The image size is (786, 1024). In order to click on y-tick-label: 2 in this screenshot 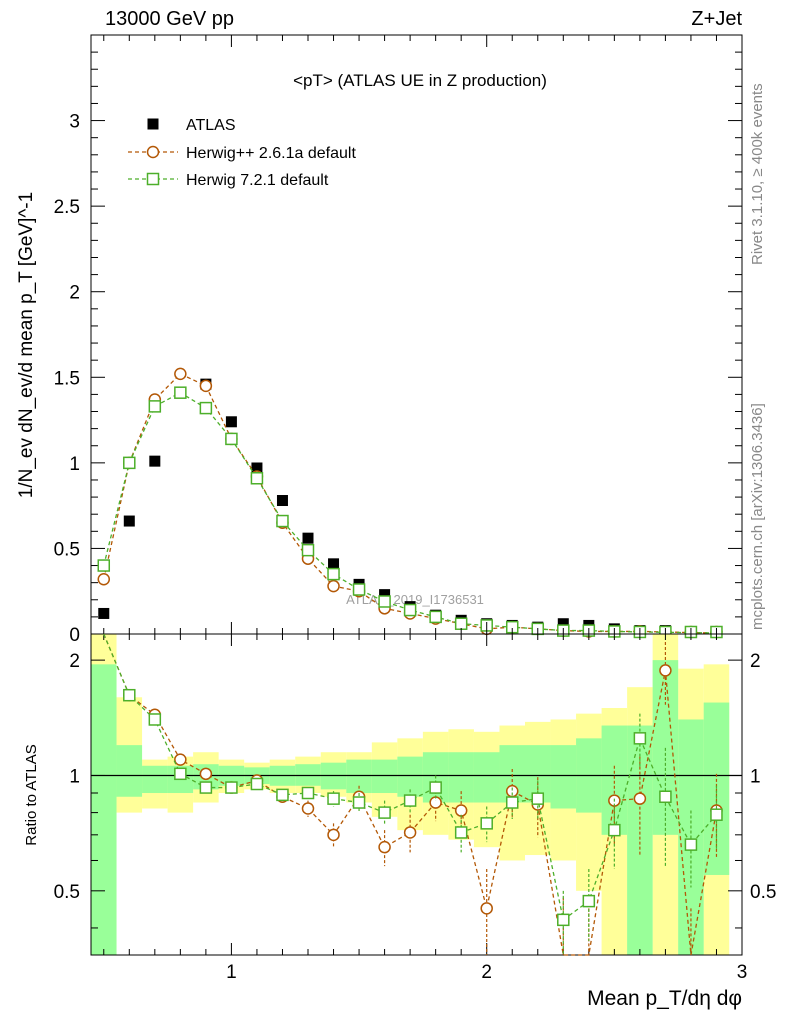, I will do `click(74, 293)`.